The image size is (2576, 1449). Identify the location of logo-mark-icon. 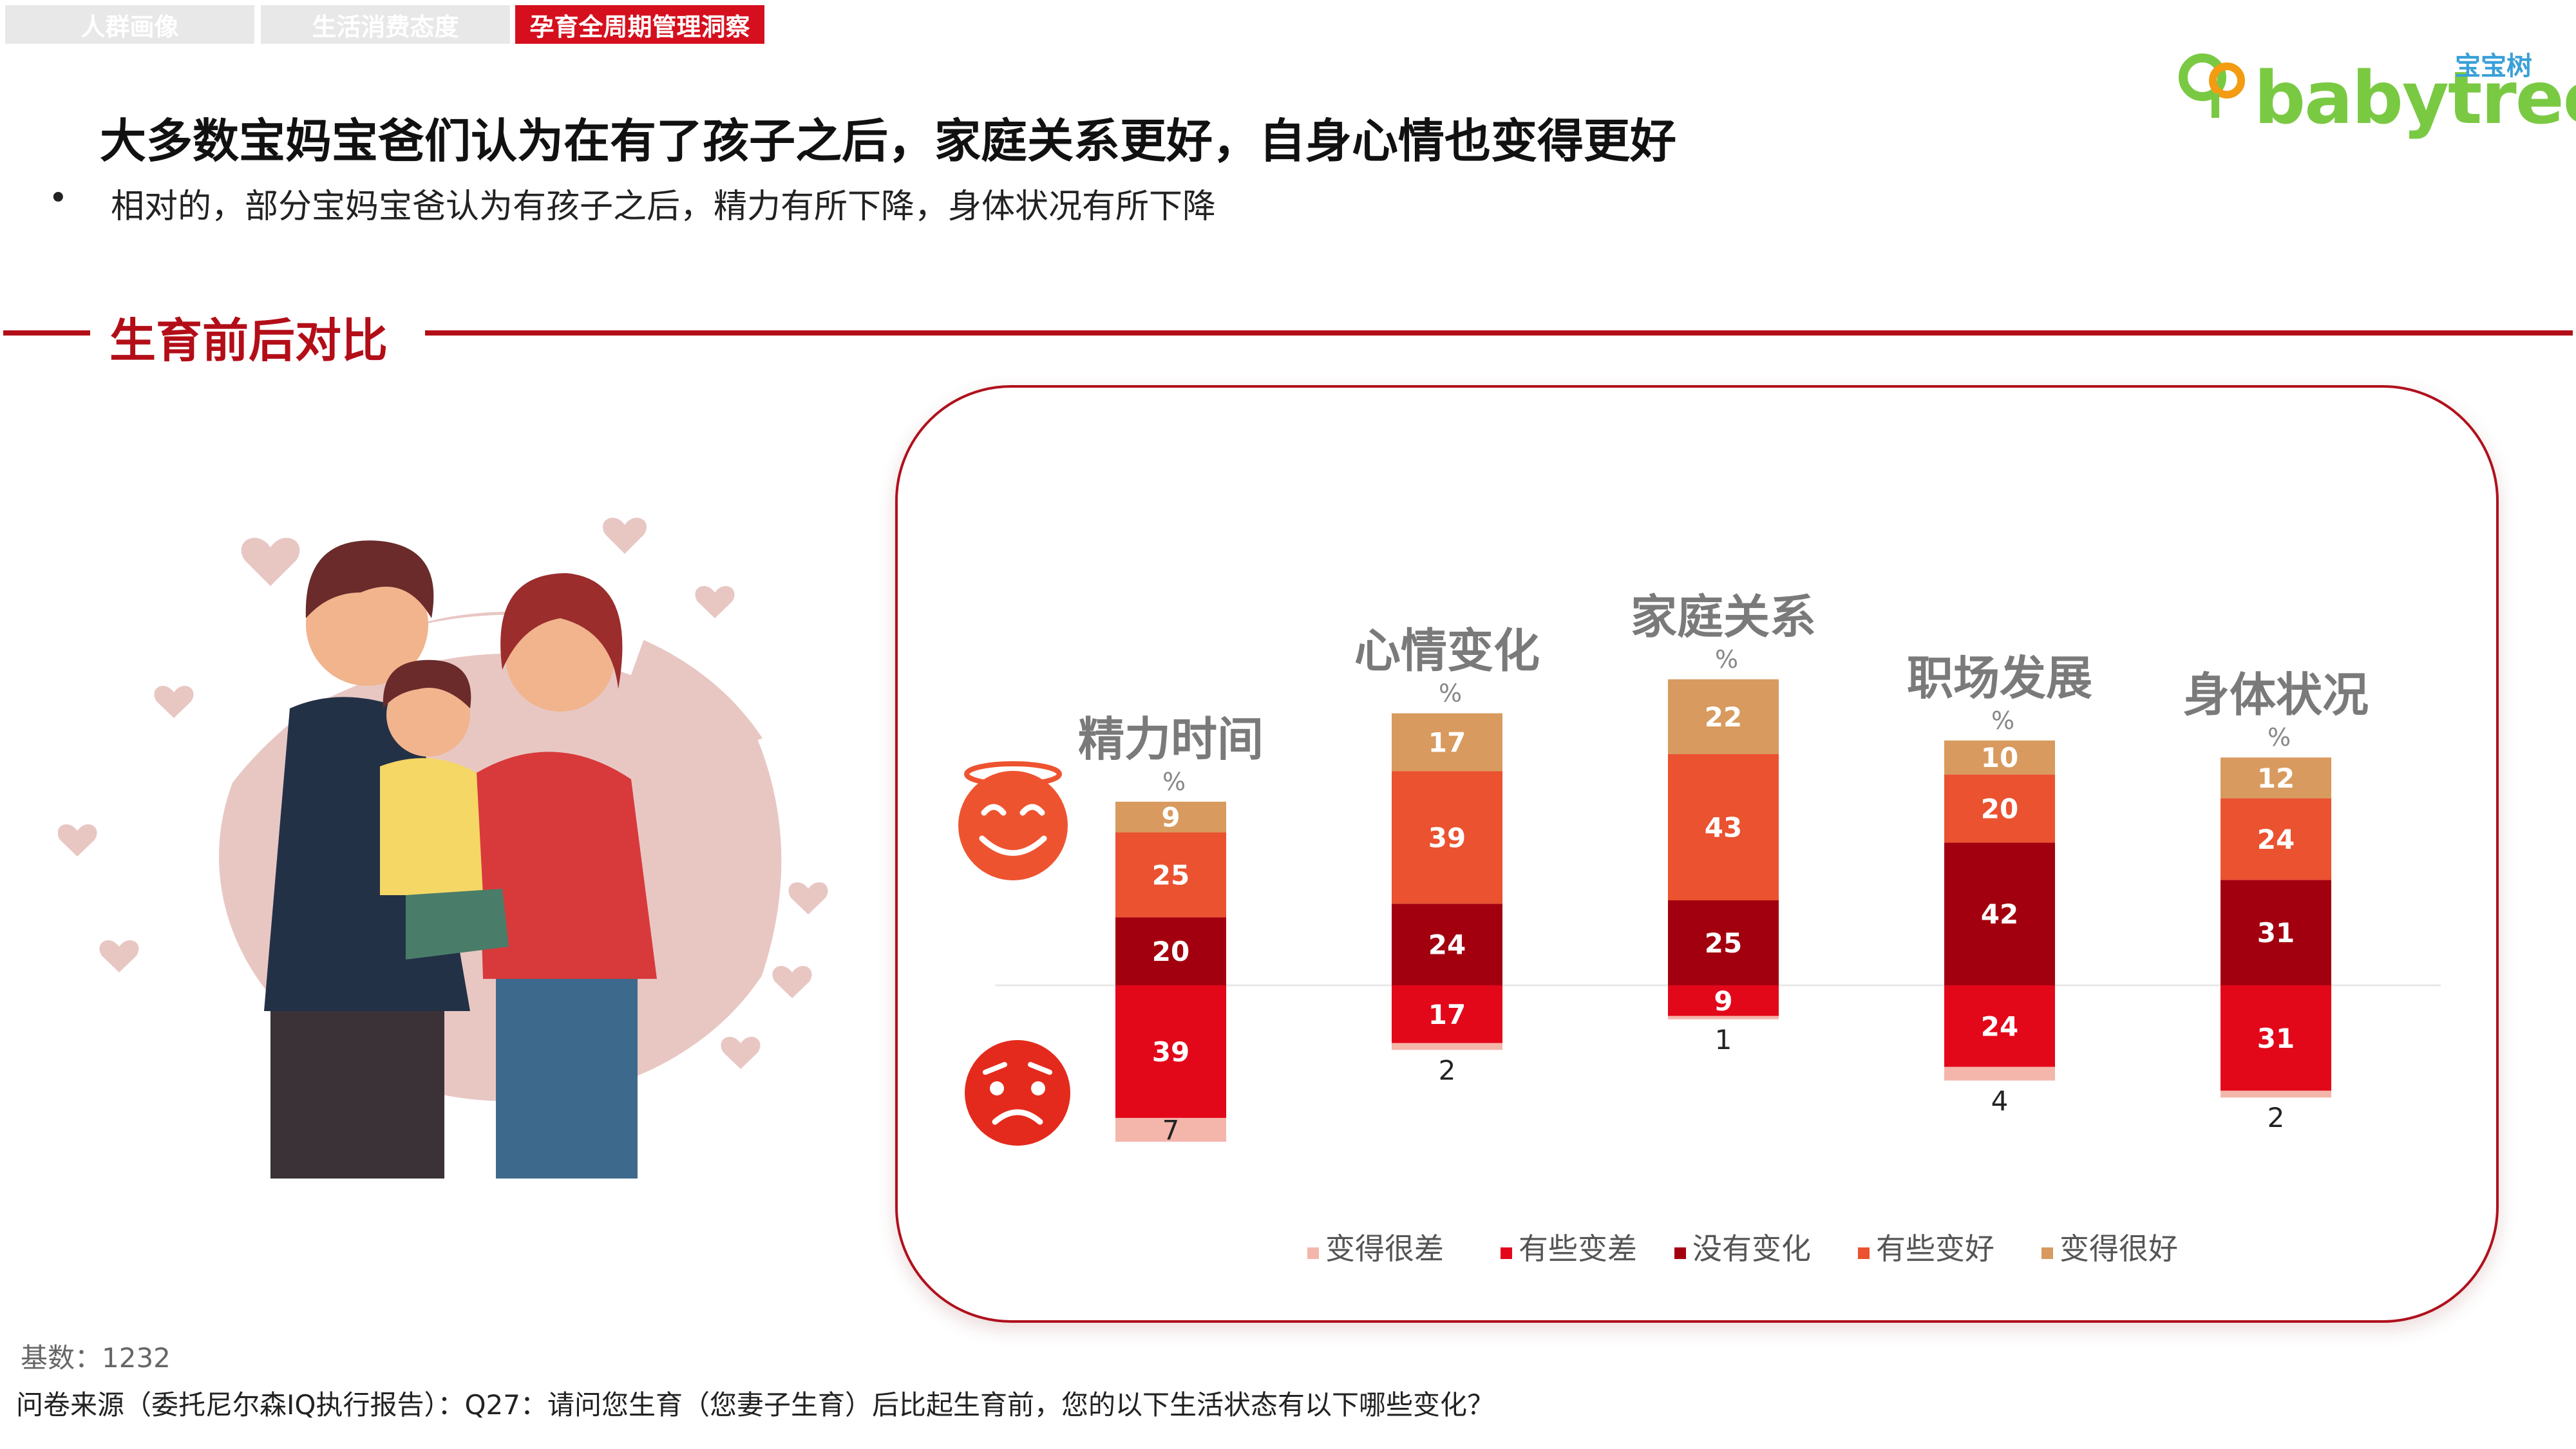
(2212, 85).